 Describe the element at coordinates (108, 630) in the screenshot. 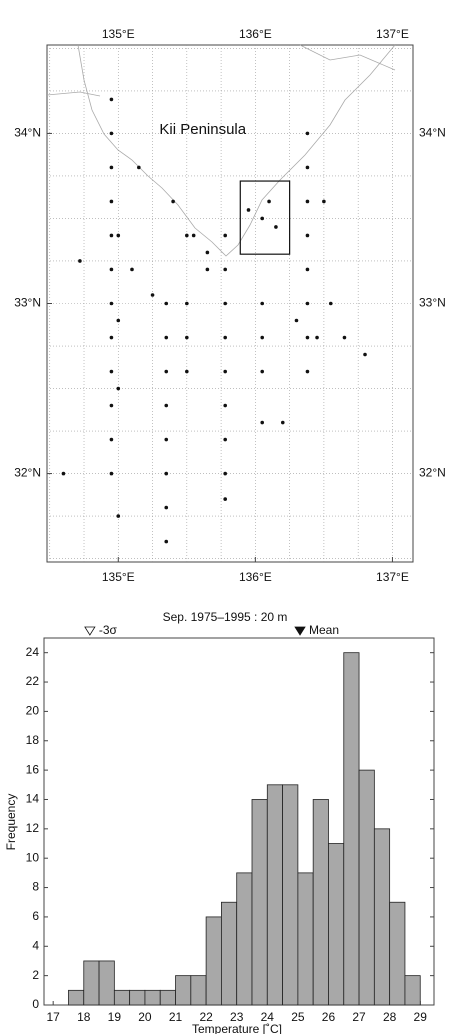

I see `annotation-label: -3σ` at that location.